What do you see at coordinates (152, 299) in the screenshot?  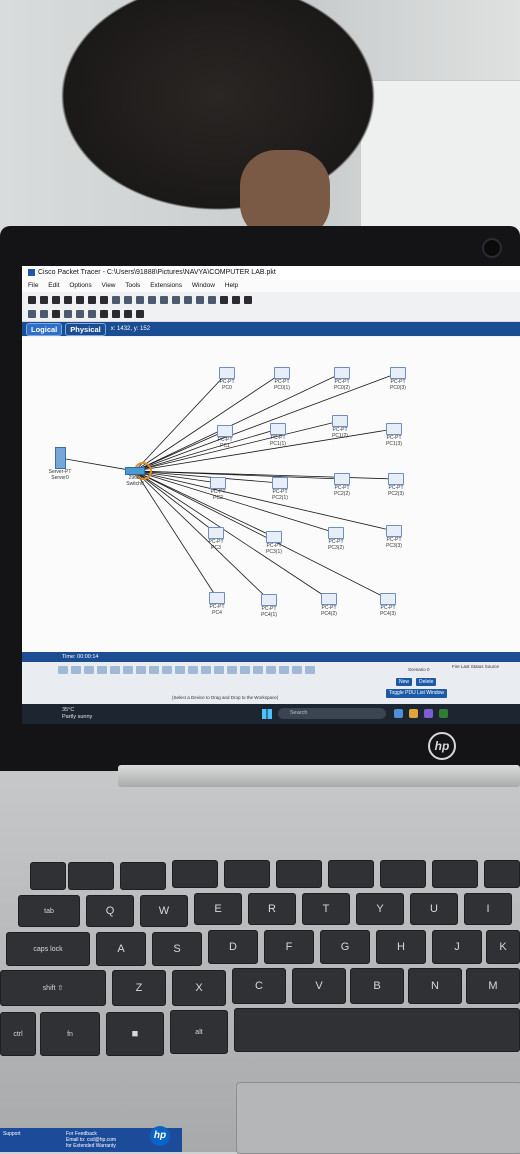 I see `redo-icon` at bounding box center [152, 299].